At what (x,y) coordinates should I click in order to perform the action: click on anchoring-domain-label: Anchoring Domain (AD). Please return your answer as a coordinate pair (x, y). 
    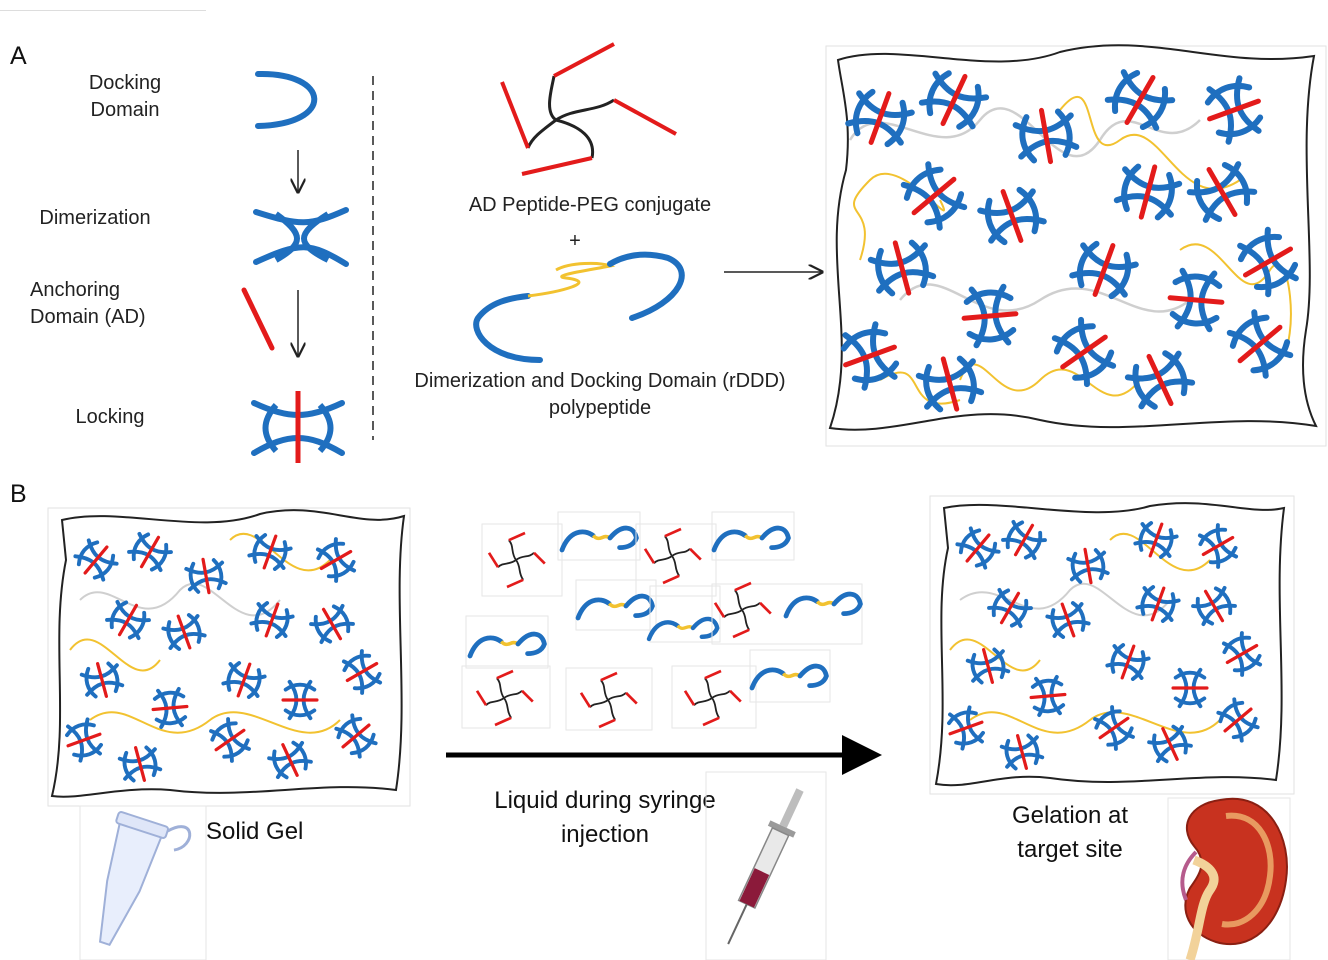
    Looking at the image, I should click on (88, 303).